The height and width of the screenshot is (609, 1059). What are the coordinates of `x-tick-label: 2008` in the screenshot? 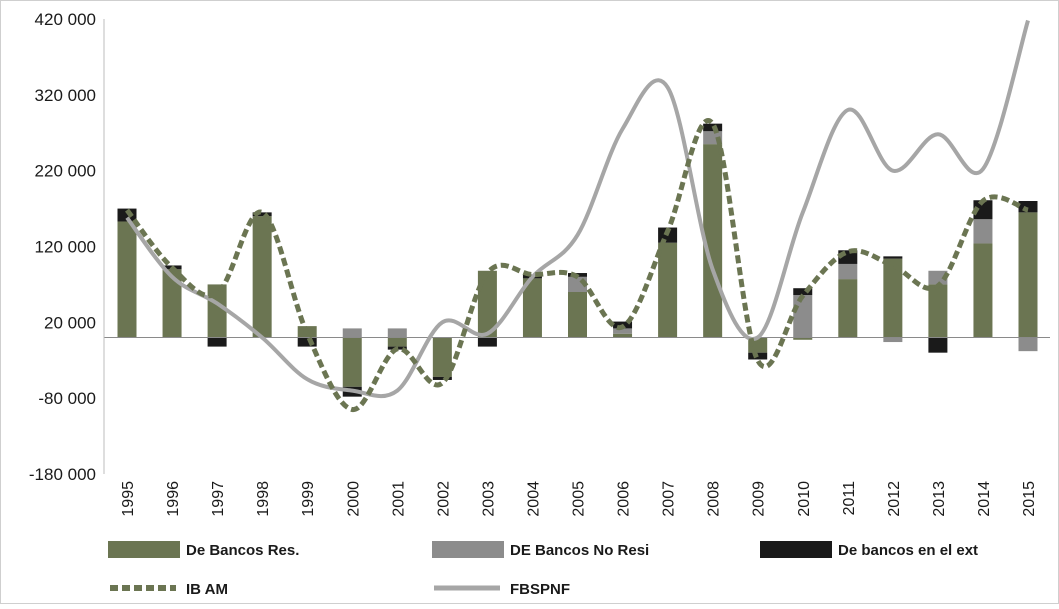 It's located at (714, 499).